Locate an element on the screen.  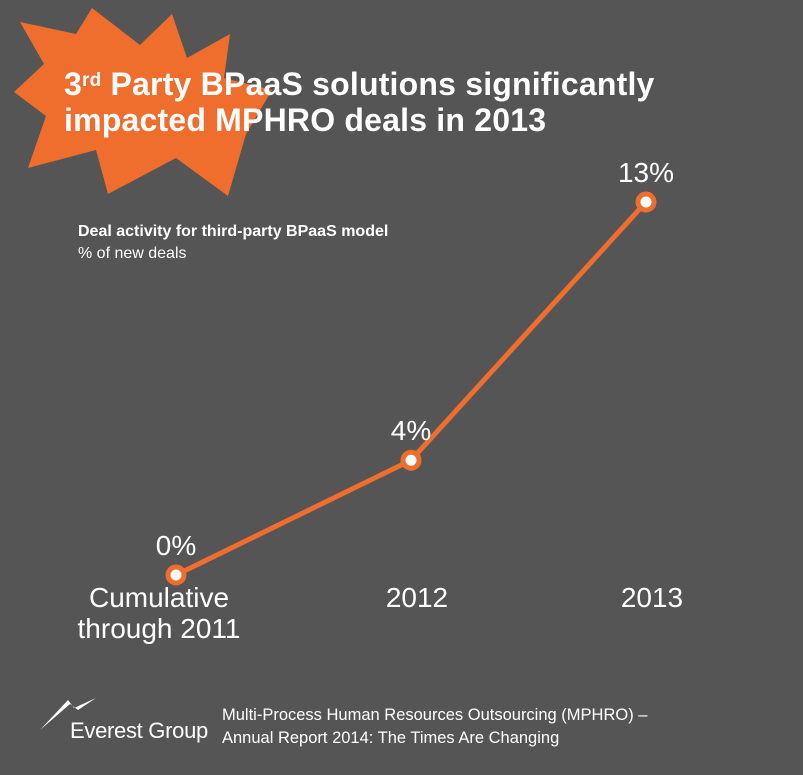
data-label-1: 4% is located at coordinates (411, 430).